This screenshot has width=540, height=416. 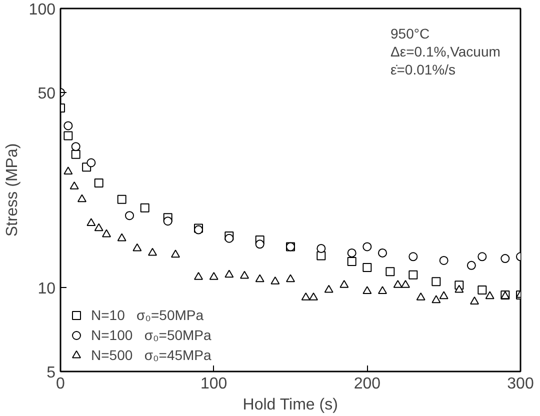 What do you see at coordinates (151, 335) in the screenshot?
I see `legend-label: N=100 σ₀=50MPa` at bounding box center [151, 335].